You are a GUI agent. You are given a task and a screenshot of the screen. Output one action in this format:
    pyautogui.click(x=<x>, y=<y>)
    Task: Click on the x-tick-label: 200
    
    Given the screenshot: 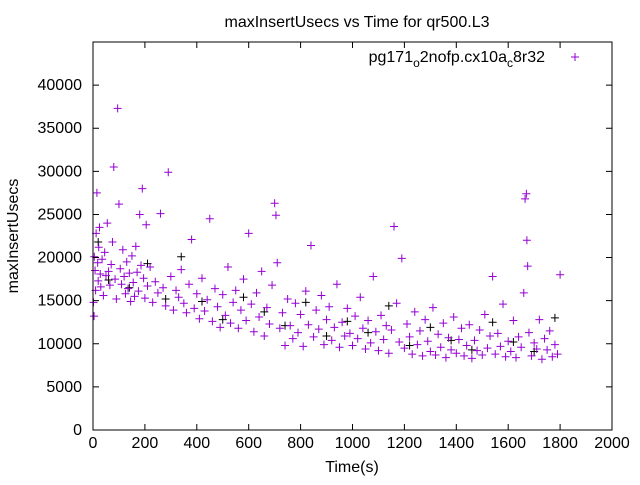 What is the action you would take?
    pyautogui.click(x=145, y=443)
    